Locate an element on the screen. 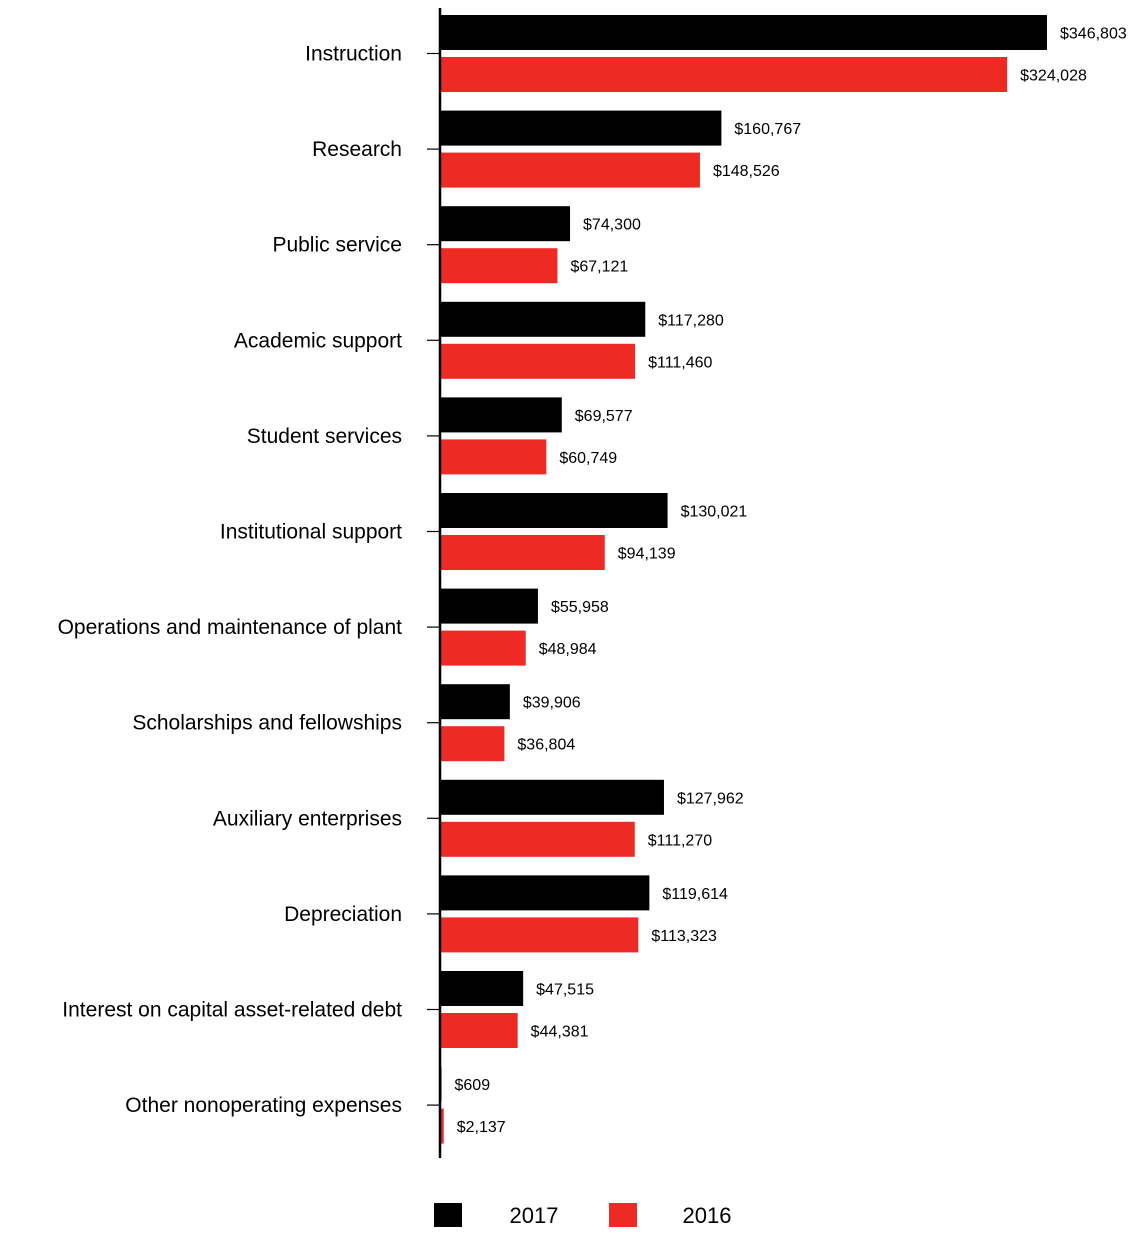  data-label: $148,526 is located at coordinates (746, 171).